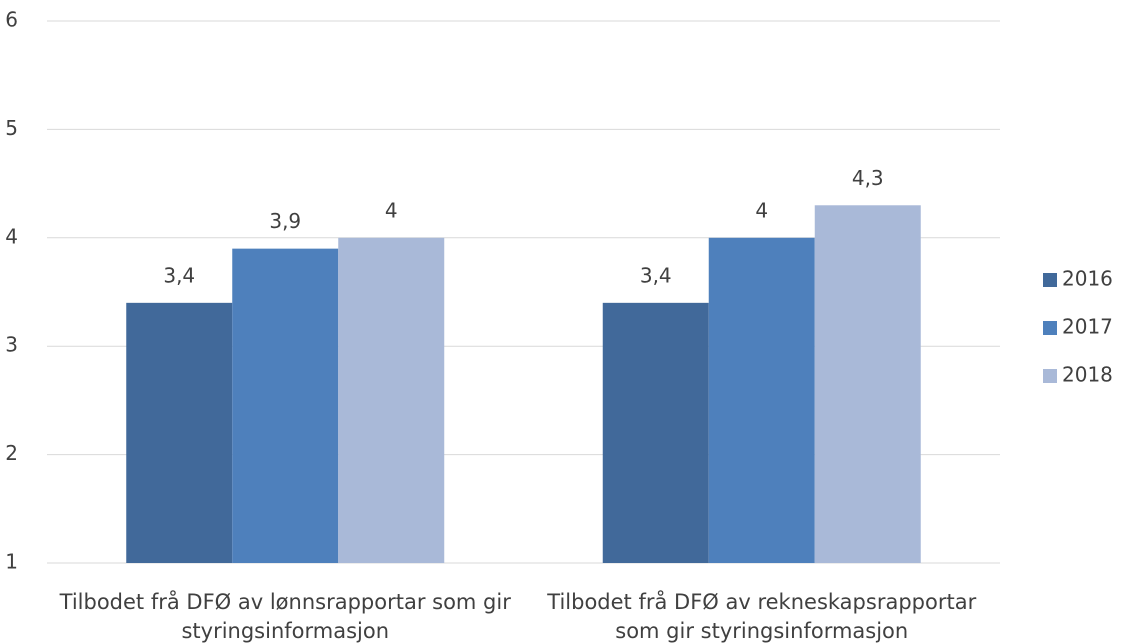 The width and height of the screenshot is (1122, 643). What do you see at coordinates (285, 221) in the screenshot?
I see `value-label: 3,9` at bounding box center [285, 221].